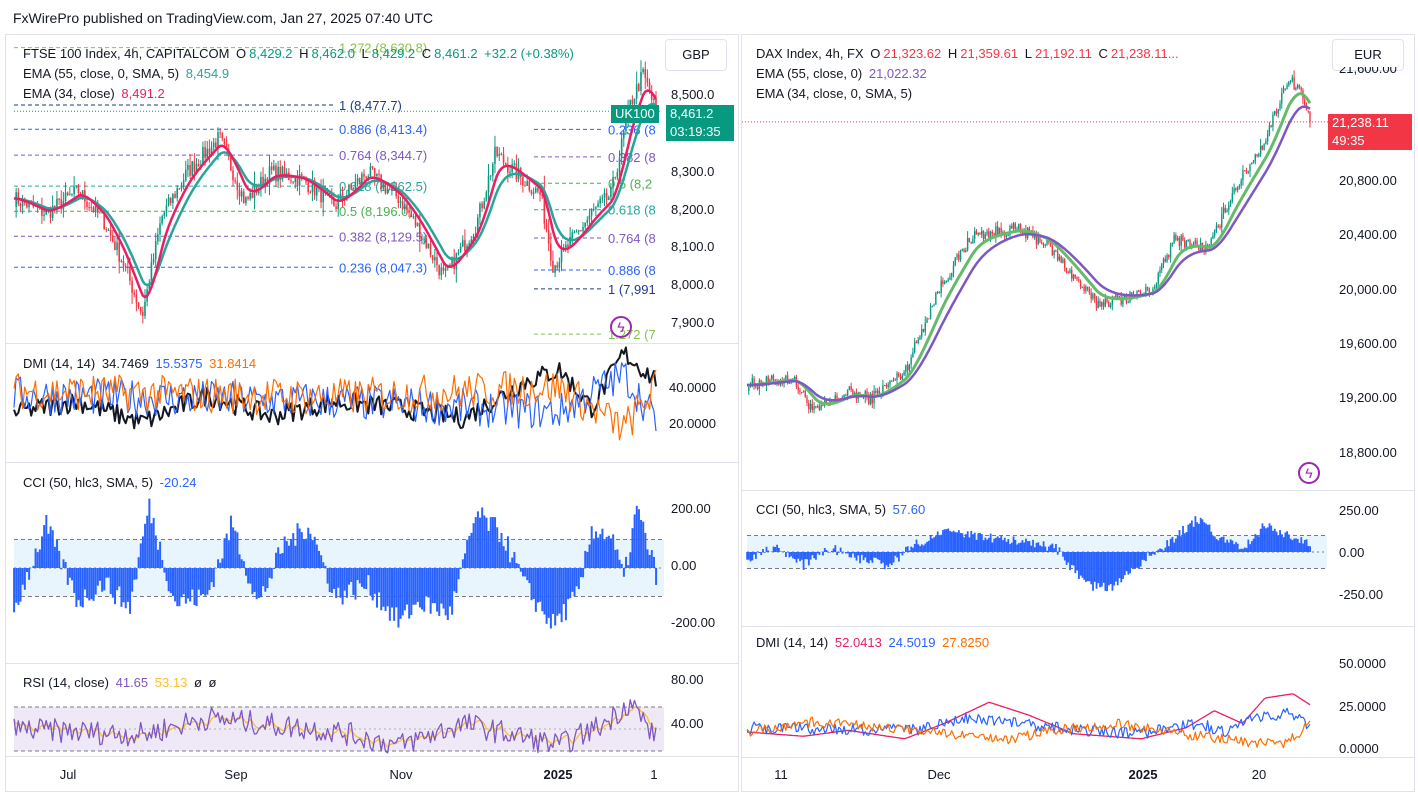 This screenshot has width=1418, height=795. I want to click on ftse-price-tick: 8,100.0, so click(693, 246).